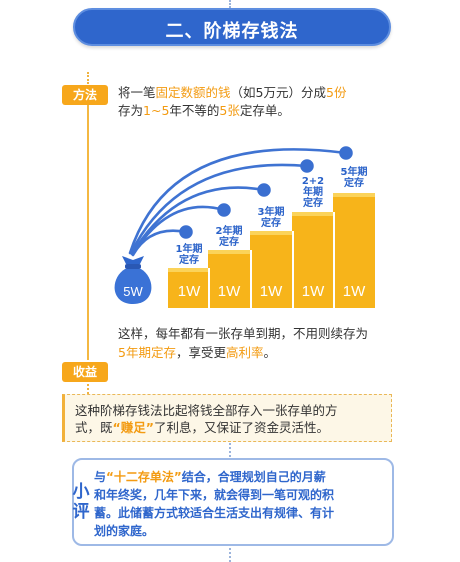 Image resolution: width=460 pixels, height=562 pixels. Describe the element at coordinates (133, 291) in the screenshot. I see `bag-label: 5W` at that location.